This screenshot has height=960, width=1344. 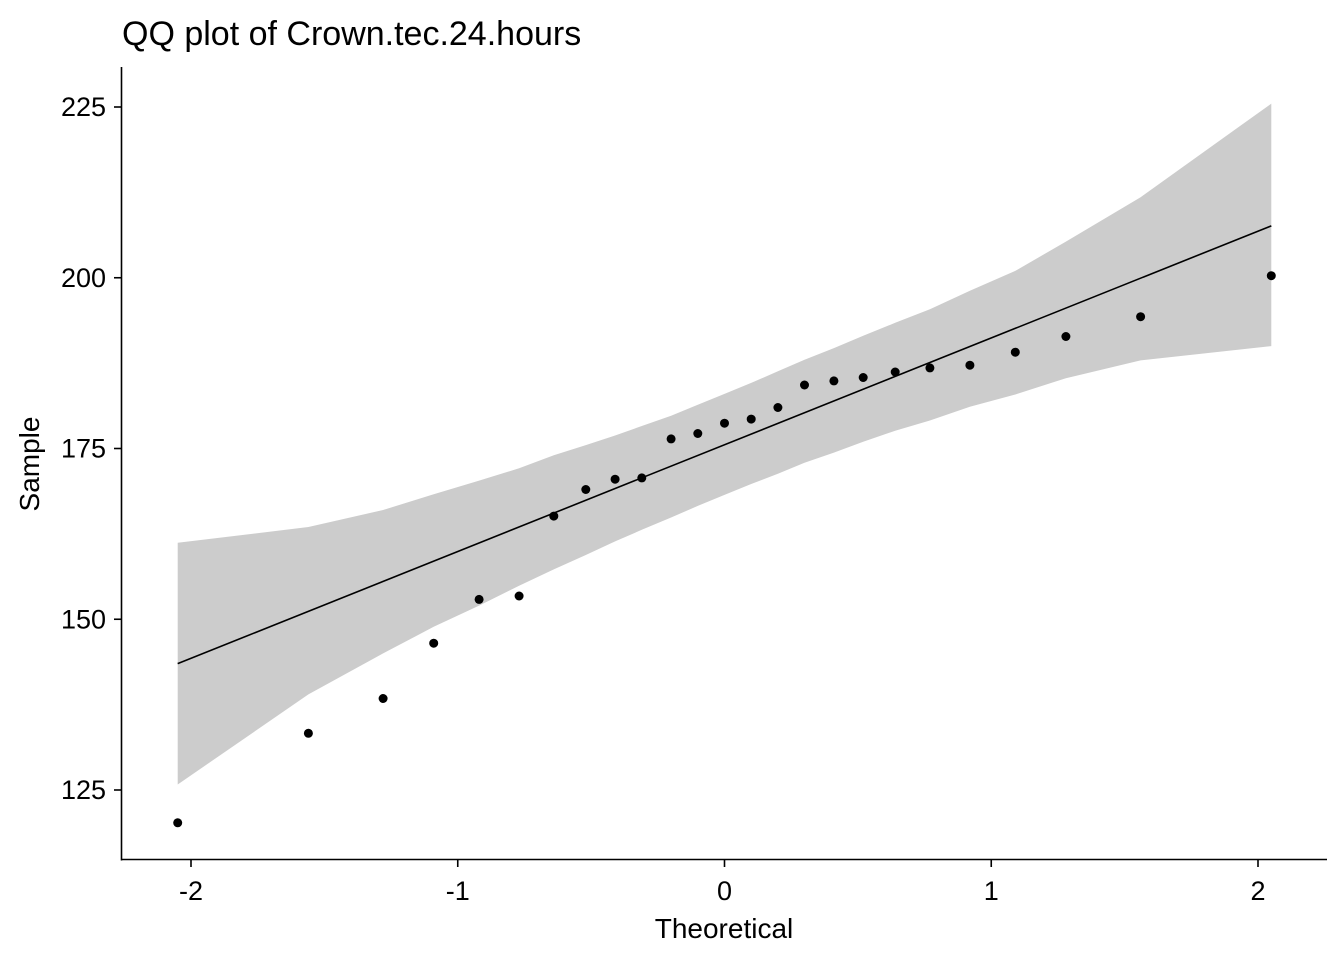 What do you see at coordinates (724, 928) in the screenshot?
I see `x-axis-title: Theoretical` at bounding box center [724, 928].